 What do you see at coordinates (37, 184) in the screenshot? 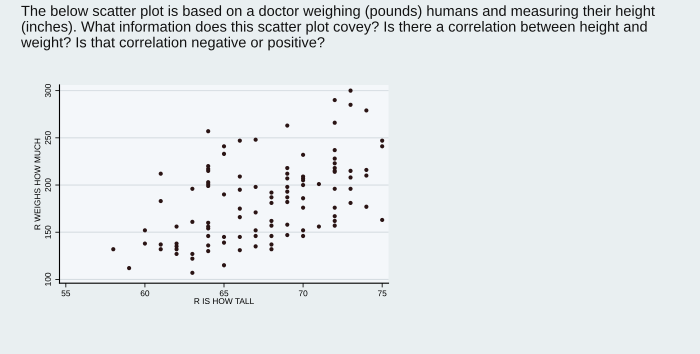
I see `y-axis-title: R WEIGHS HOW MUCH` at bounding box center [37, 184].